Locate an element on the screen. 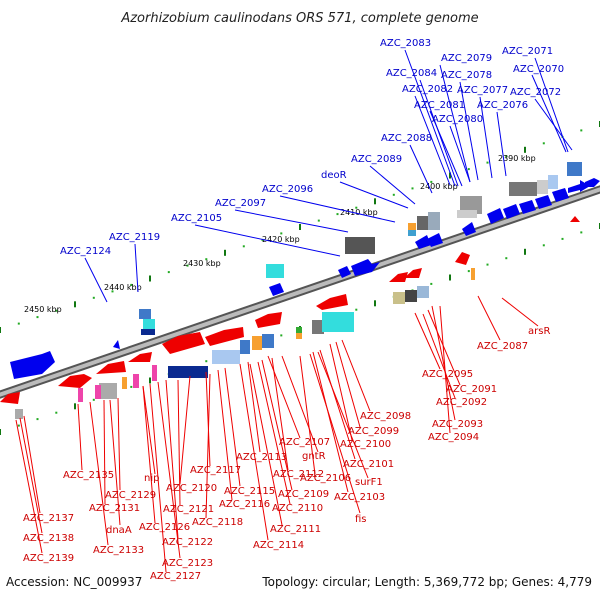  gene-label: AZC_2118 is located at coordinates (217, 522).